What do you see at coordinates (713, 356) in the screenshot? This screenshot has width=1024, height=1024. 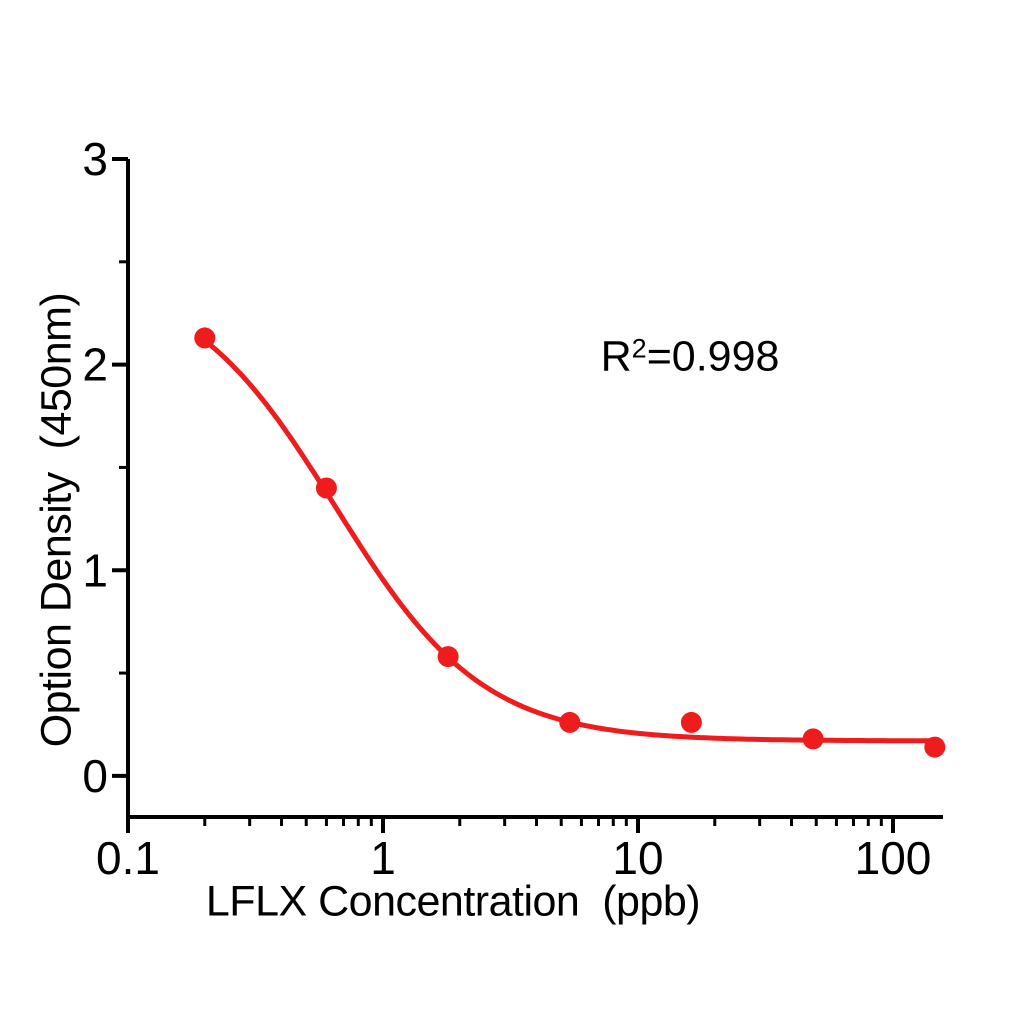 I see `r-squared-value: =0.998` at bounding box center [713, 356].